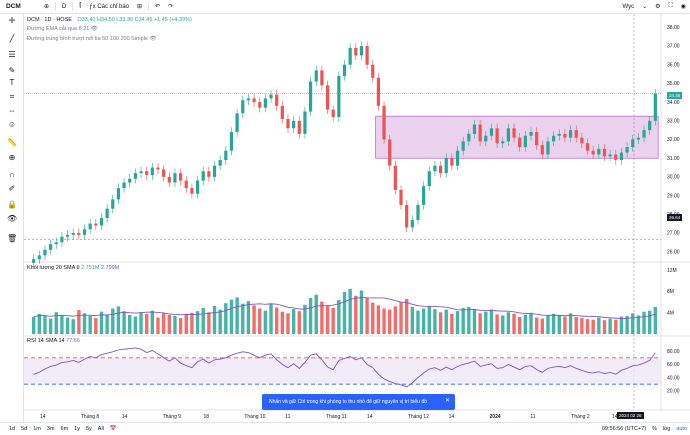 The height and width of the screenshot is (435, 690). I want to click on percent-toggle: %, so click(654, 429).